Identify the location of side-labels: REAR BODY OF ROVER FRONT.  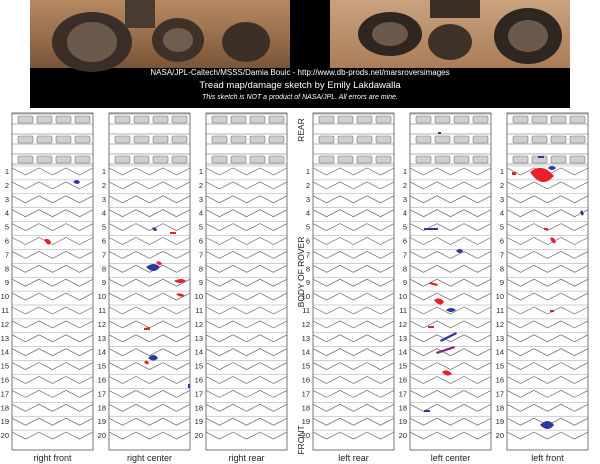
(301, 286).